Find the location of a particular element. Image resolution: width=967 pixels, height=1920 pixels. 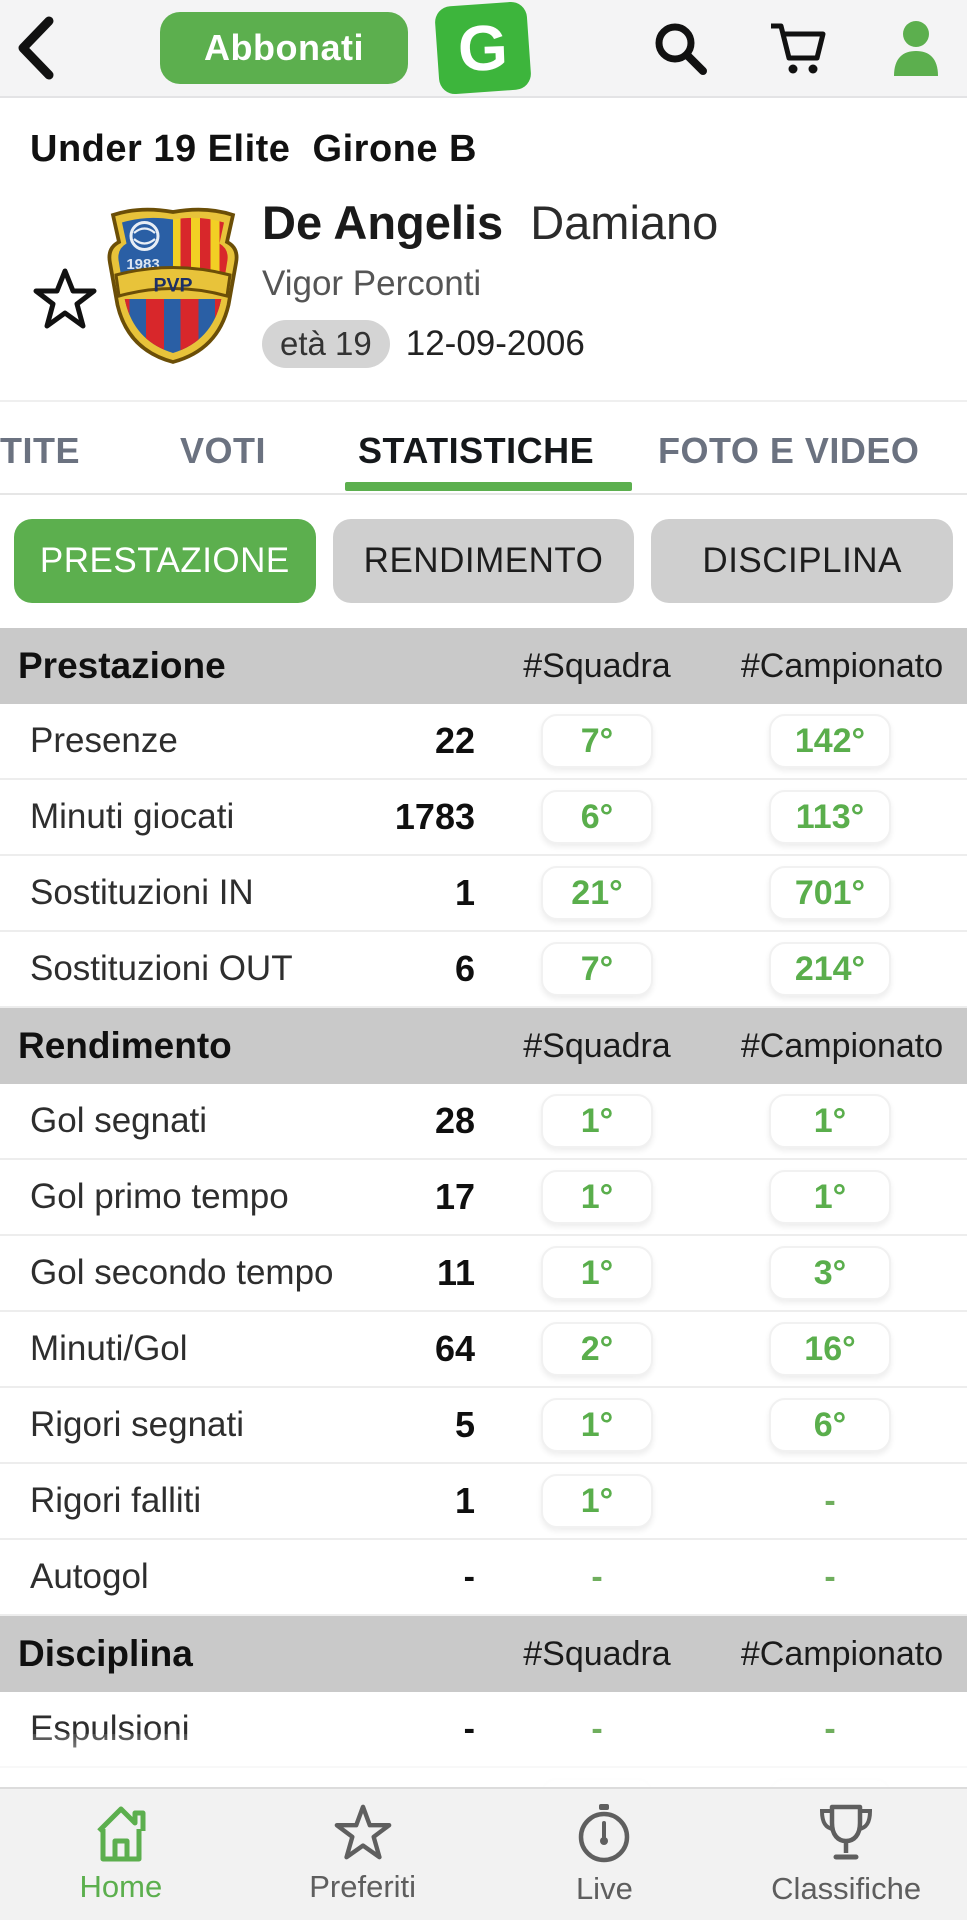

profile-icon is located at coordinates (916, 48).